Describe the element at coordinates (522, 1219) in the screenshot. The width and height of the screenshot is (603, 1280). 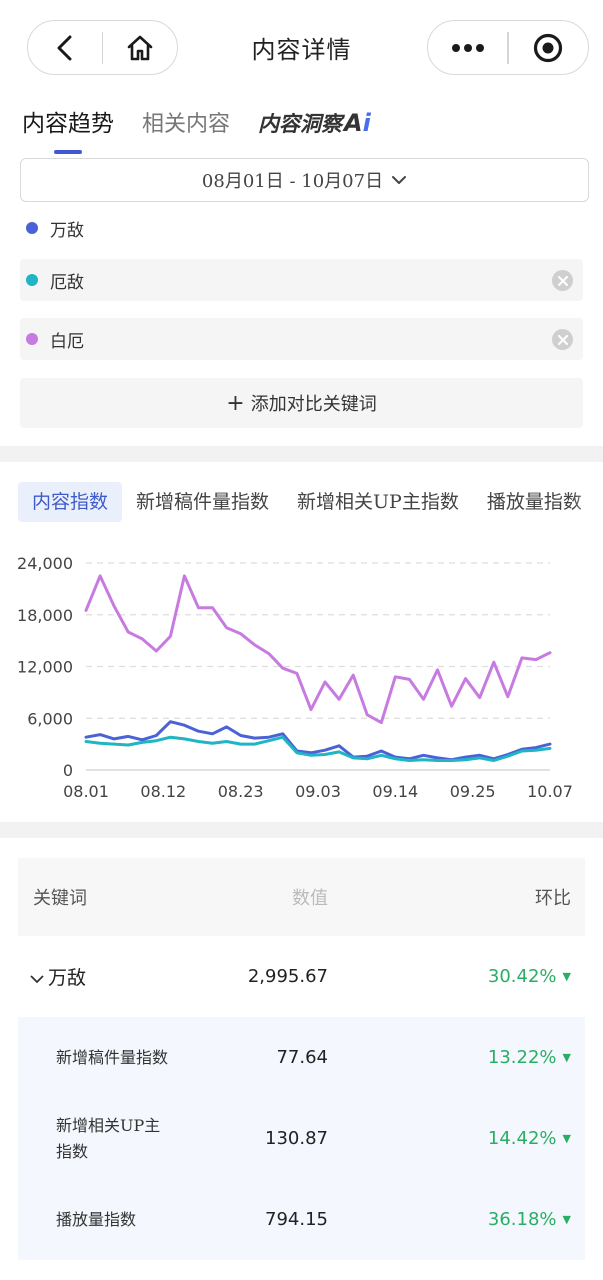
I see `sub-change-value: 36.18%` at that location.